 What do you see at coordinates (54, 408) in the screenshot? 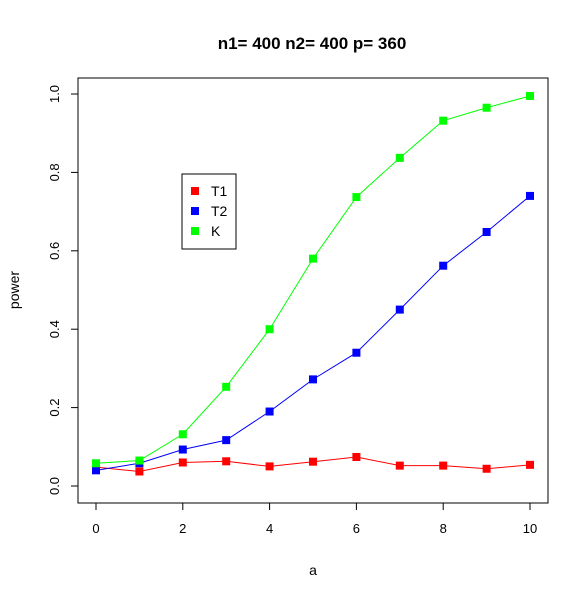
I see `y-tick-label: 0.2` at bounding box center [54, 408].